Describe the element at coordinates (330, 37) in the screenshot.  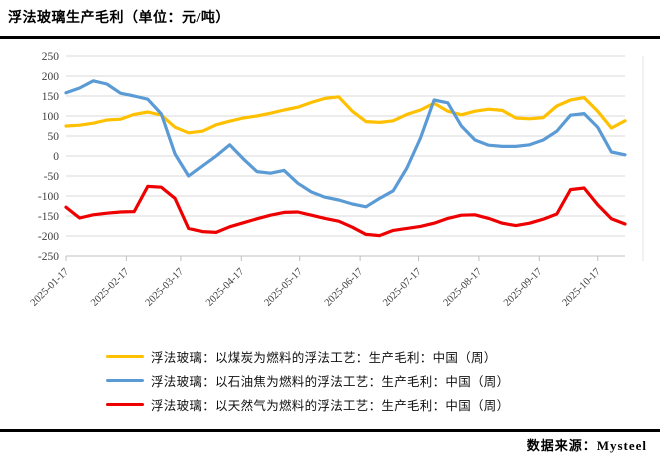
I see `title-divider` at that location.